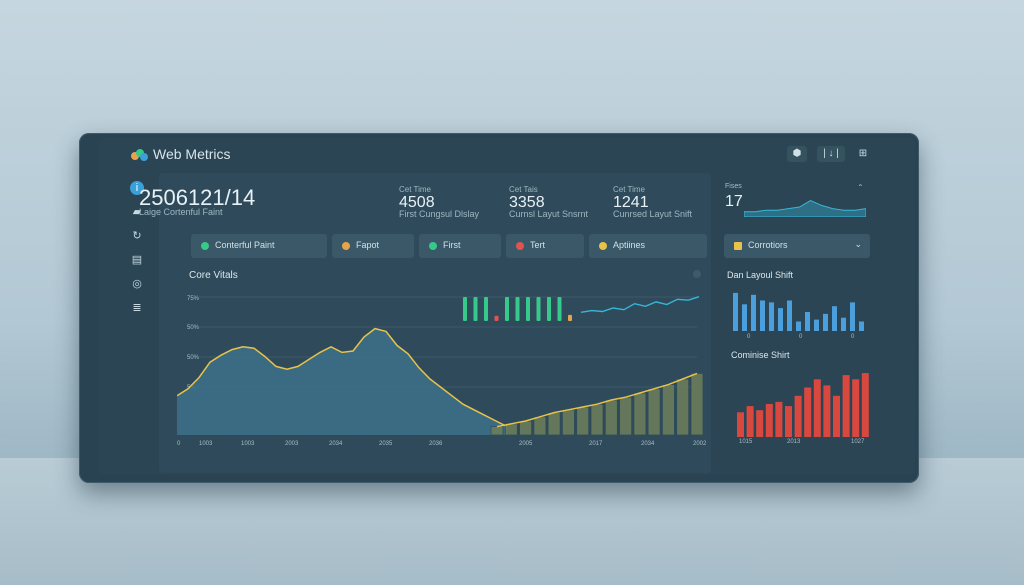 This screenshot has width=1024, height=585. I want to click on y-tick: 75%, so click(193, 299).